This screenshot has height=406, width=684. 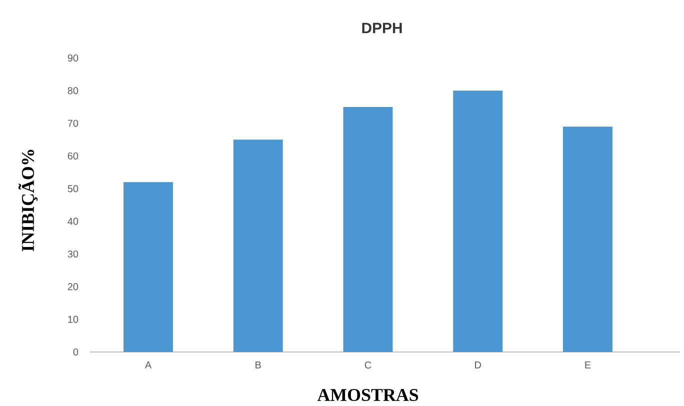 I want to click on y-tick-label: 10, so click(x=73, y=319).